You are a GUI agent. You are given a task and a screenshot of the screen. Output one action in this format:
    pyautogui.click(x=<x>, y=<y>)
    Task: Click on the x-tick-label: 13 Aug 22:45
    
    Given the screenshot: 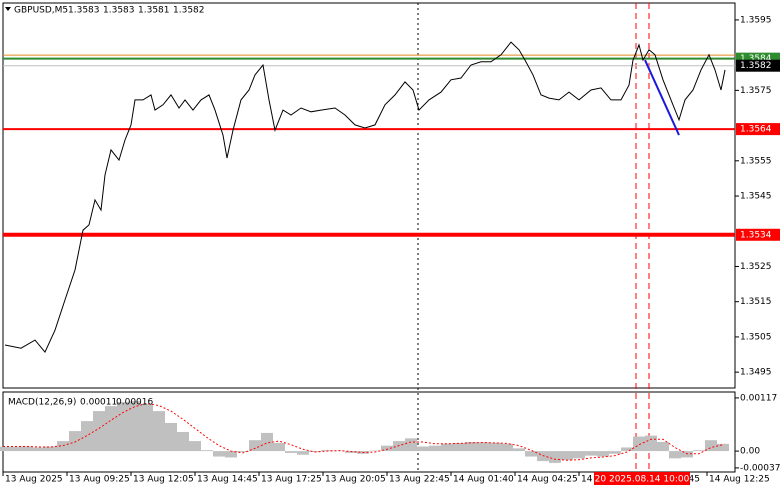 What is the action you would take?
    pyautogui.click(x=419, y=480)
    